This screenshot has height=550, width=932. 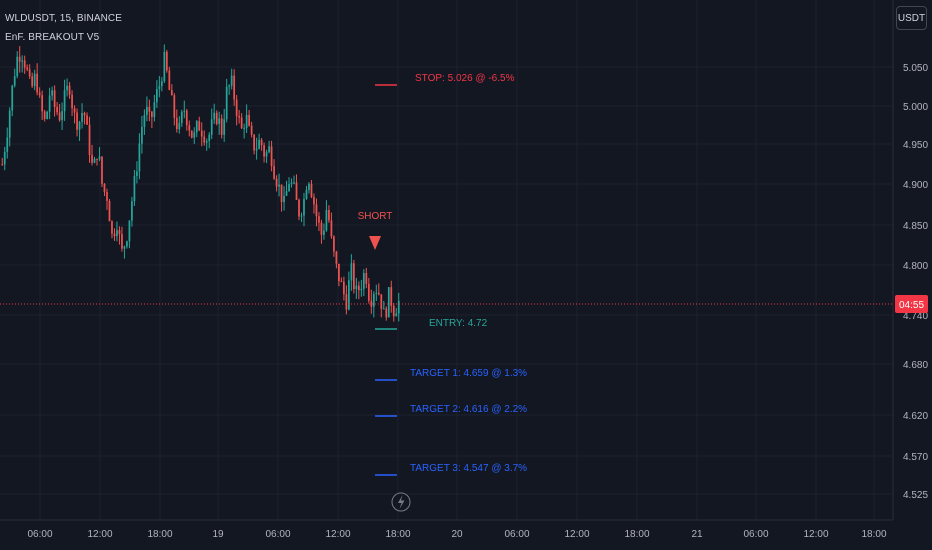 What do you see at coordinates (375, 243) in the screenshot?
I see `short-signal-triangle` at bounding box center [375, 243].